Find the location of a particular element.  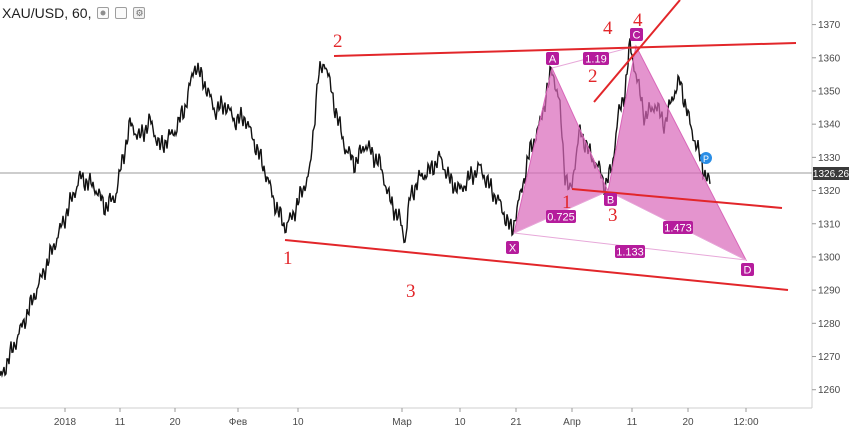

symbol-title: XAU/USD, 60, is located at coordinates (47, 13).